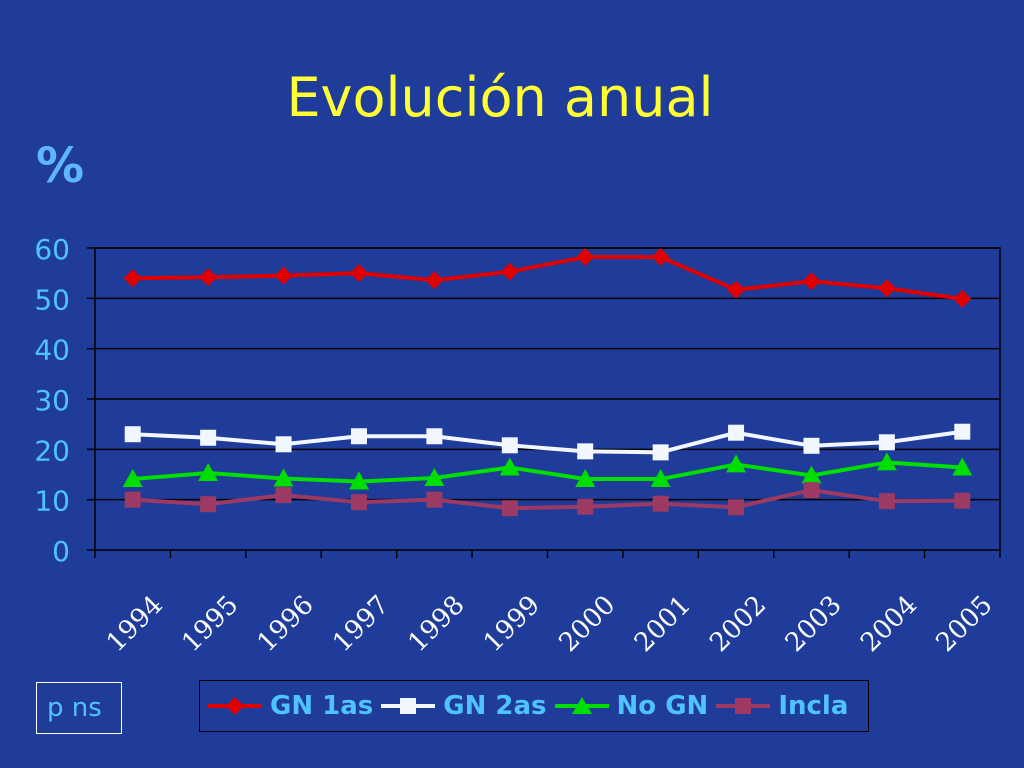 This screenshot has width=1024, height=768. What do you see at coordinates (547, 499) in the screenshot?
I see `series-line-incla` at bounding box center [547, 499].